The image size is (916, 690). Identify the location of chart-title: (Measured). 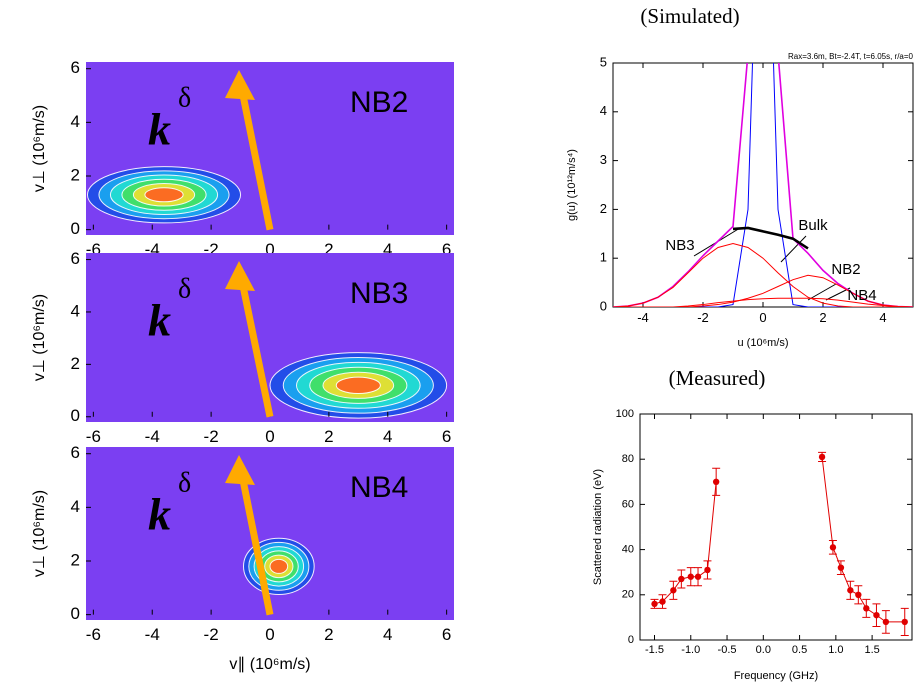
(717, 378).